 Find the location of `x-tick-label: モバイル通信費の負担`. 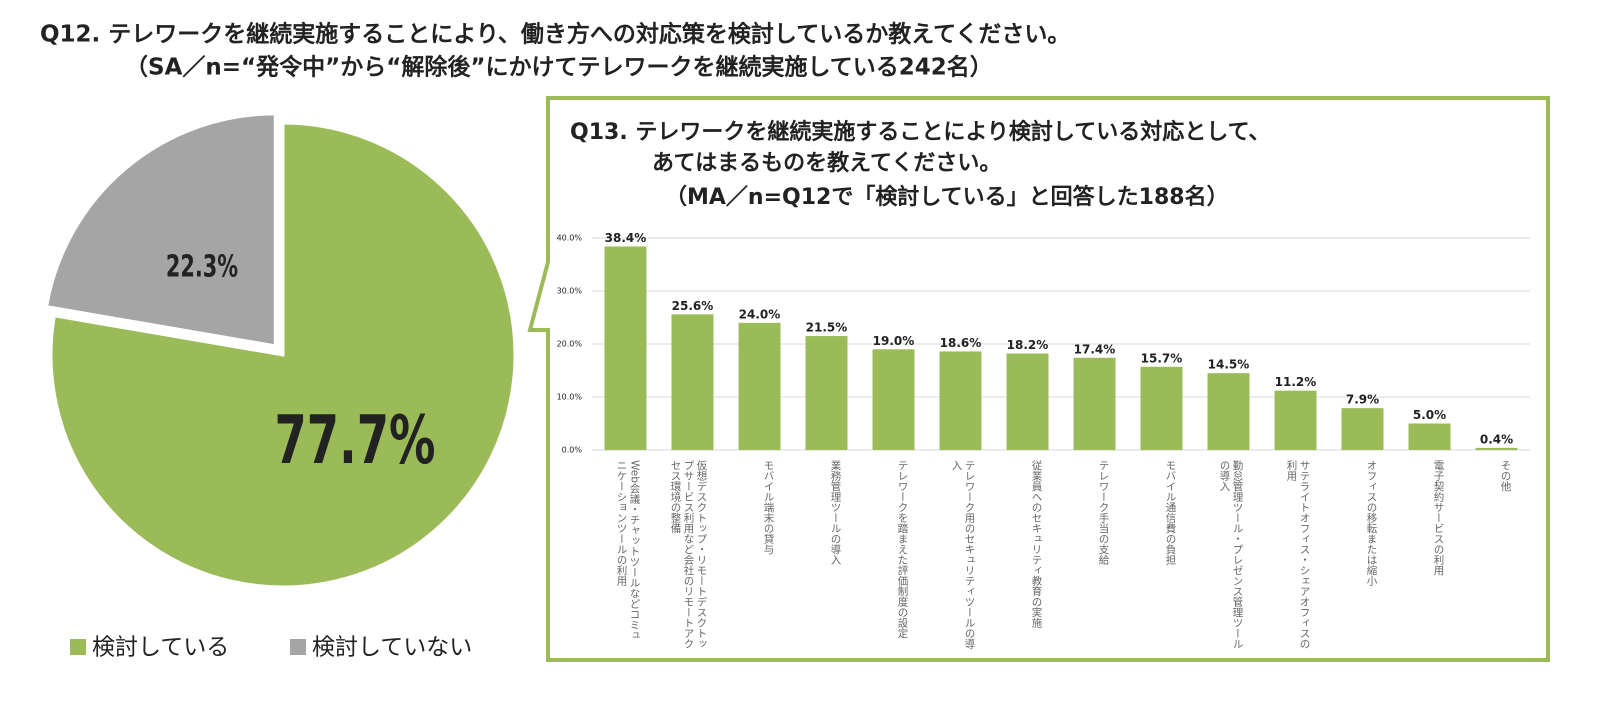

x-tick-label: モバイル通信費の負担 is located at coordinates (1170, 512).